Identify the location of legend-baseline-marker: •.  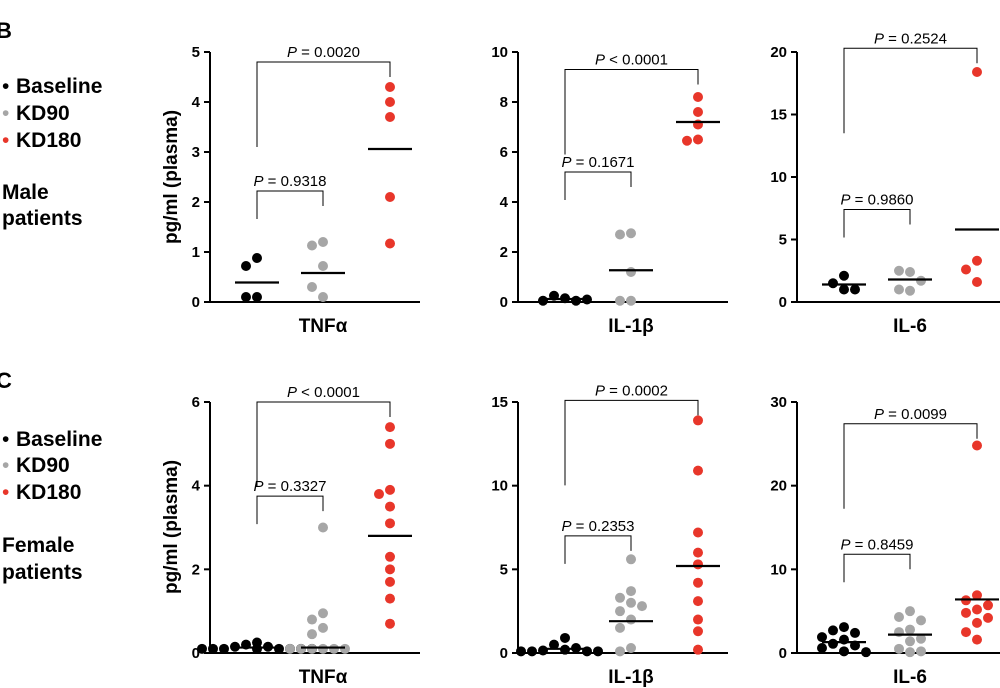
(5, 86).